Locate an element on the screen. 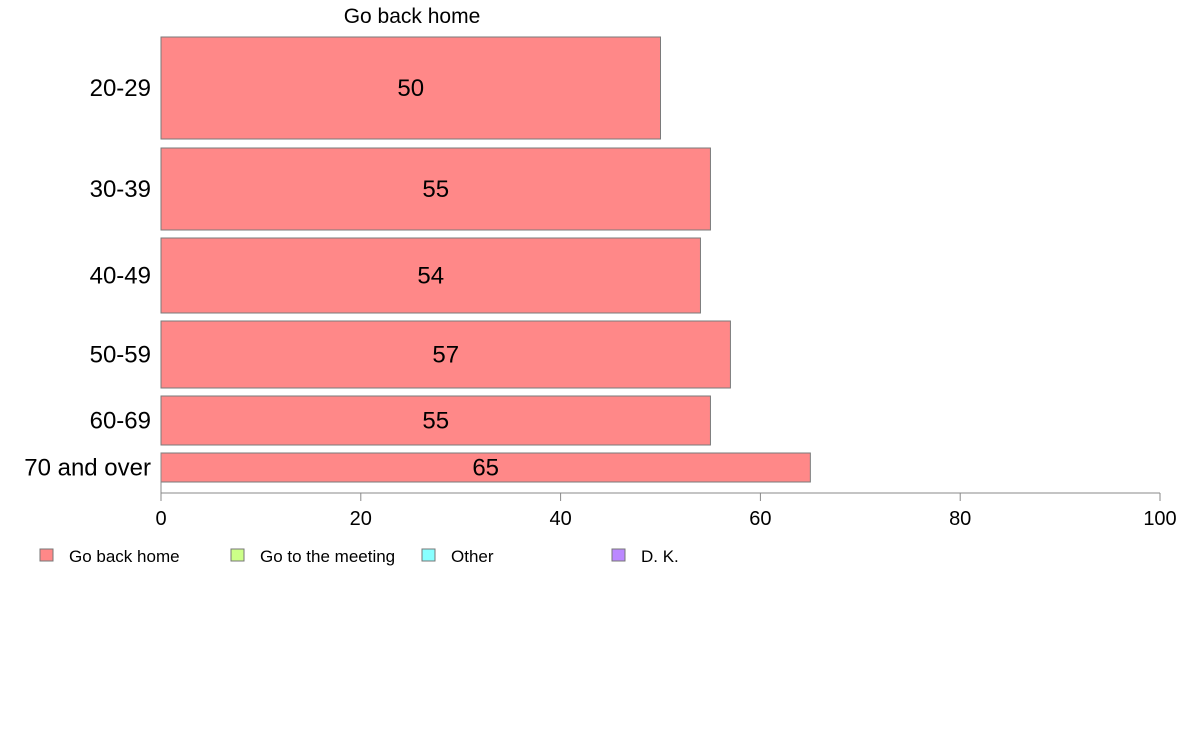 This screenshot has width=1188, height=736. data-label: 50 is located at coordinates (410, 88).